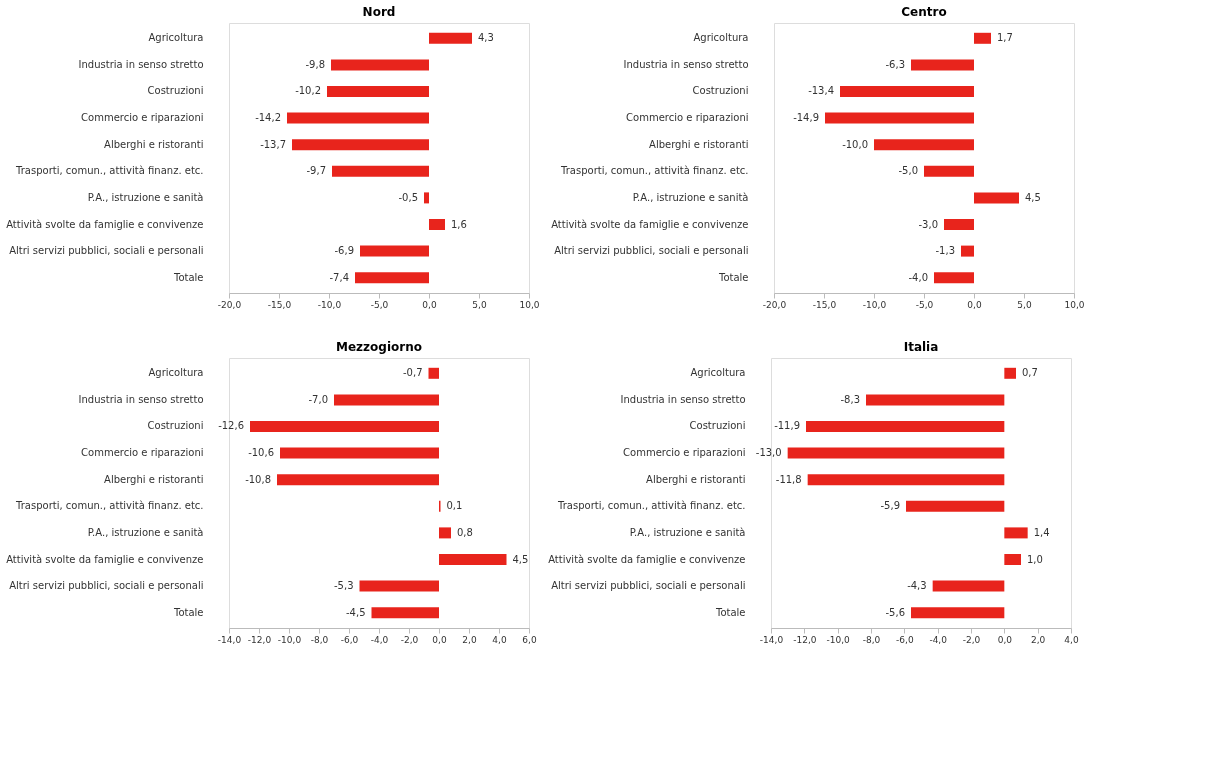  What do you see at coordinates (344, 251) in the screenshot?
I see `data-label: -6,9` at bounding box center [344, 251].